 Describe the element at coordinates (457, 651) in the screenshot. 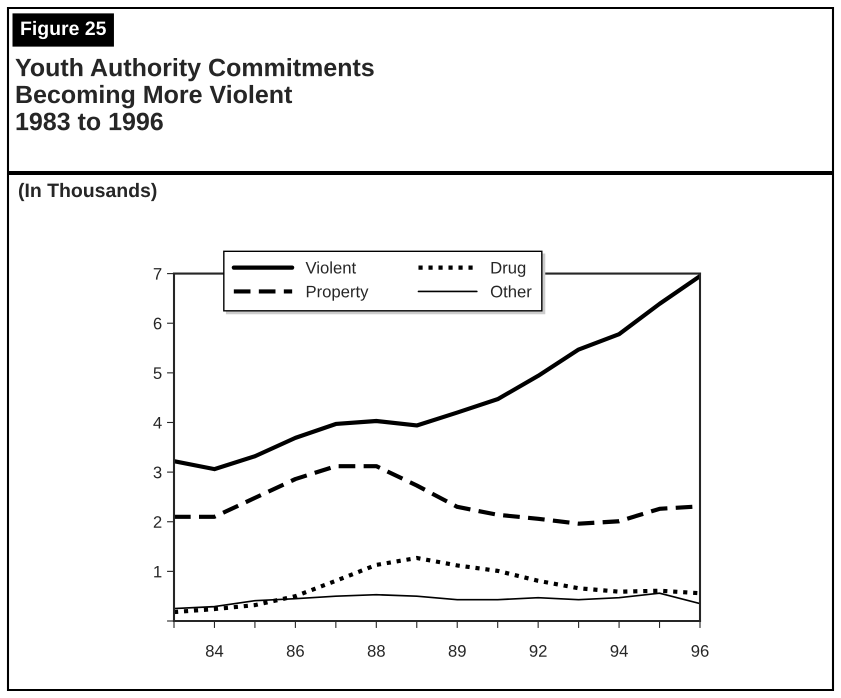

I see `x-tick-label: 89` at that location.